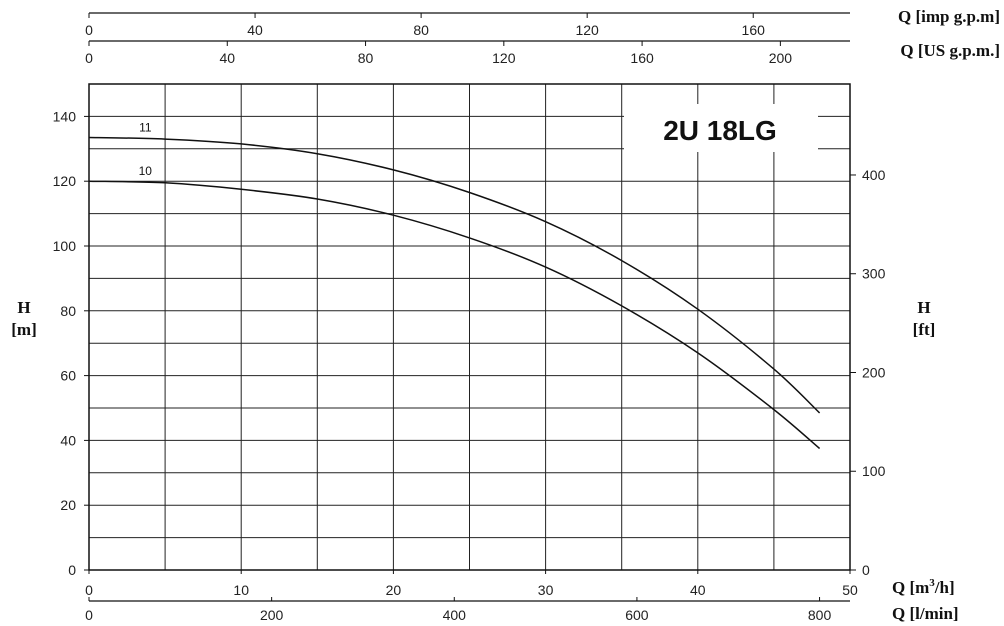 The height and width of the screenshot is (626, 1004). Describe the element at coordinates (68, 311) in the screenshot. I see `y-tick-label: 80` at that location.